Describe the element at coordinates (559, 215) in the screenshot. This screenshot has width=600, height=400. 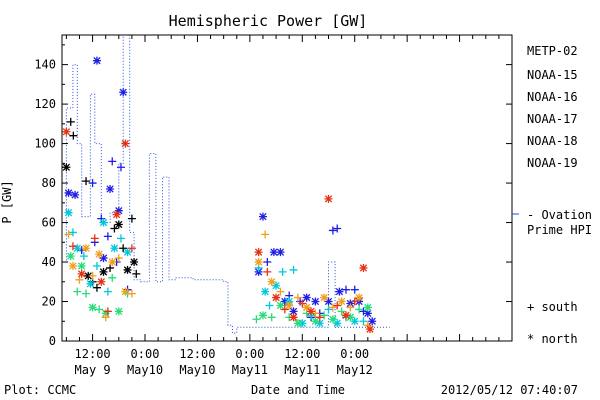
I see `legend-ovation-line1: - Ovation` at that location.